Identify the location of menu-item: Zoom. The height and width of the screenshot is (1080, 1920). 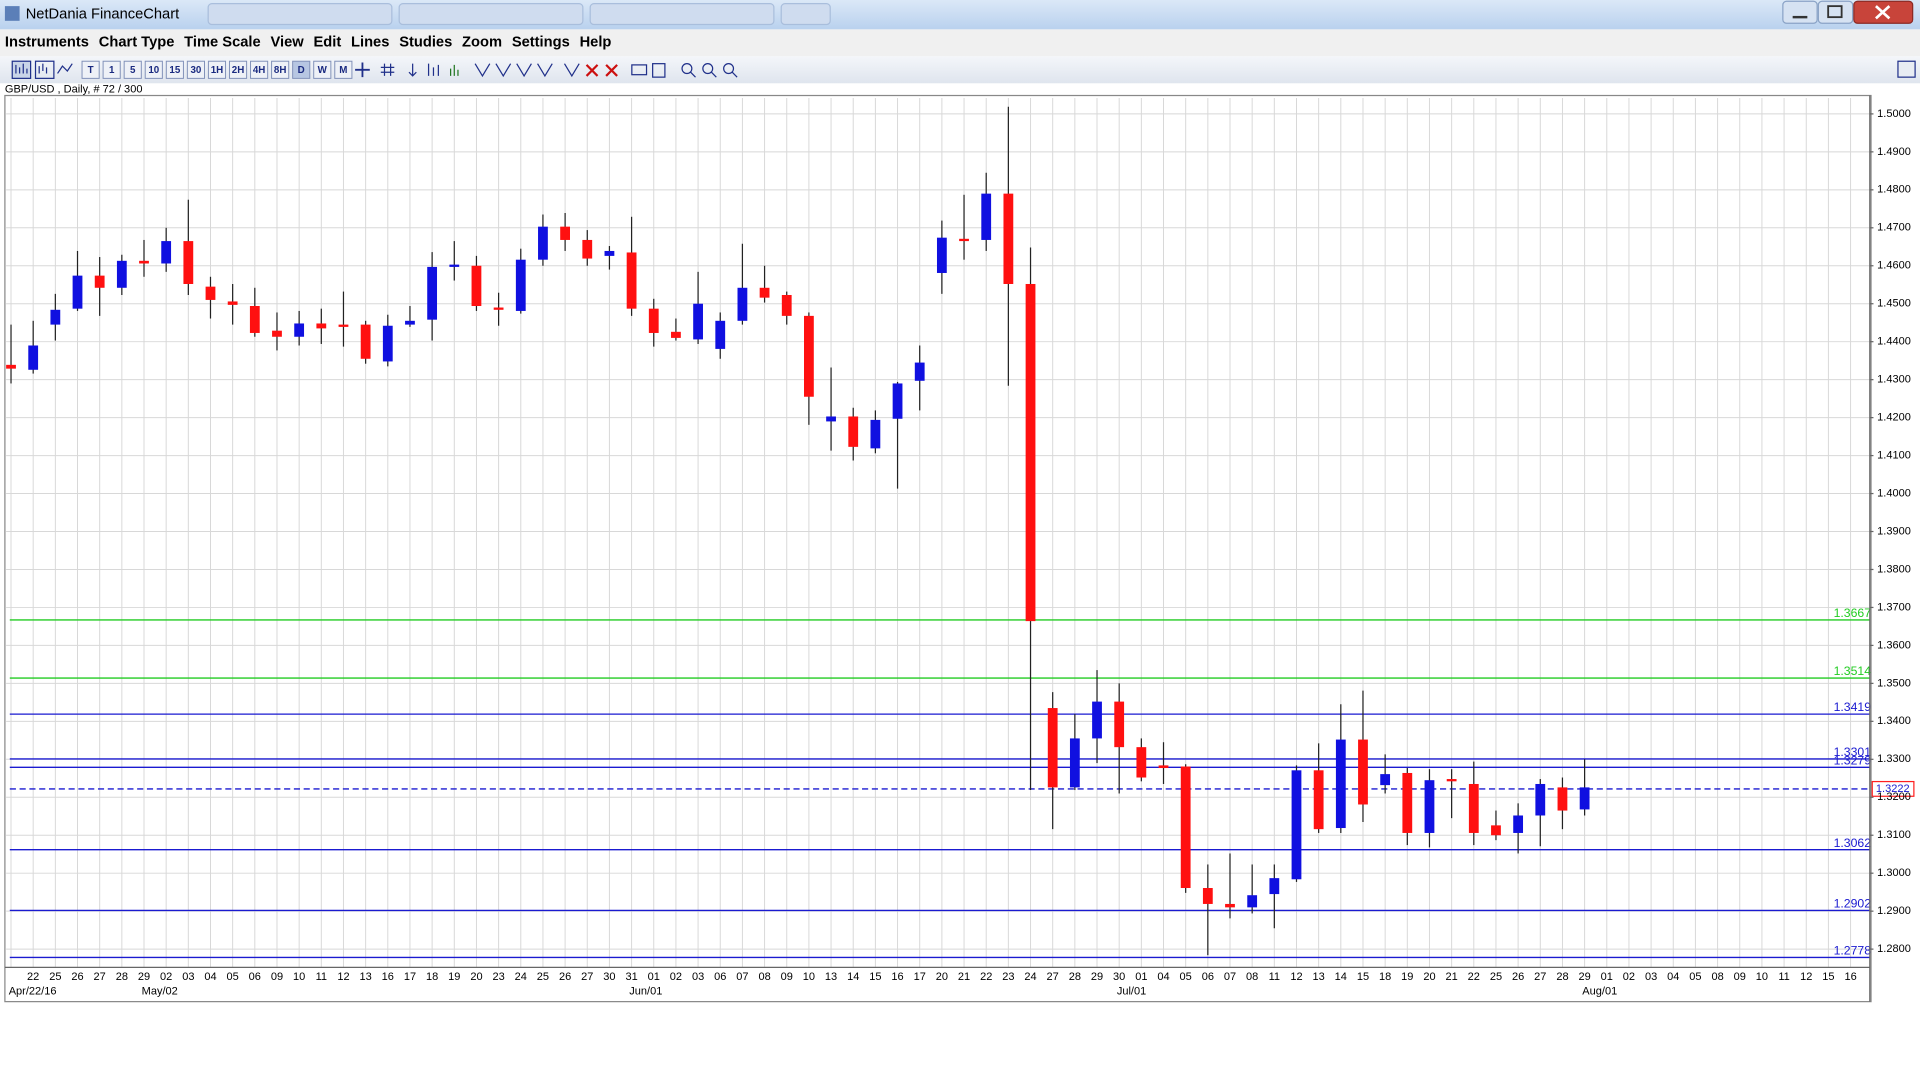
(482, 43).